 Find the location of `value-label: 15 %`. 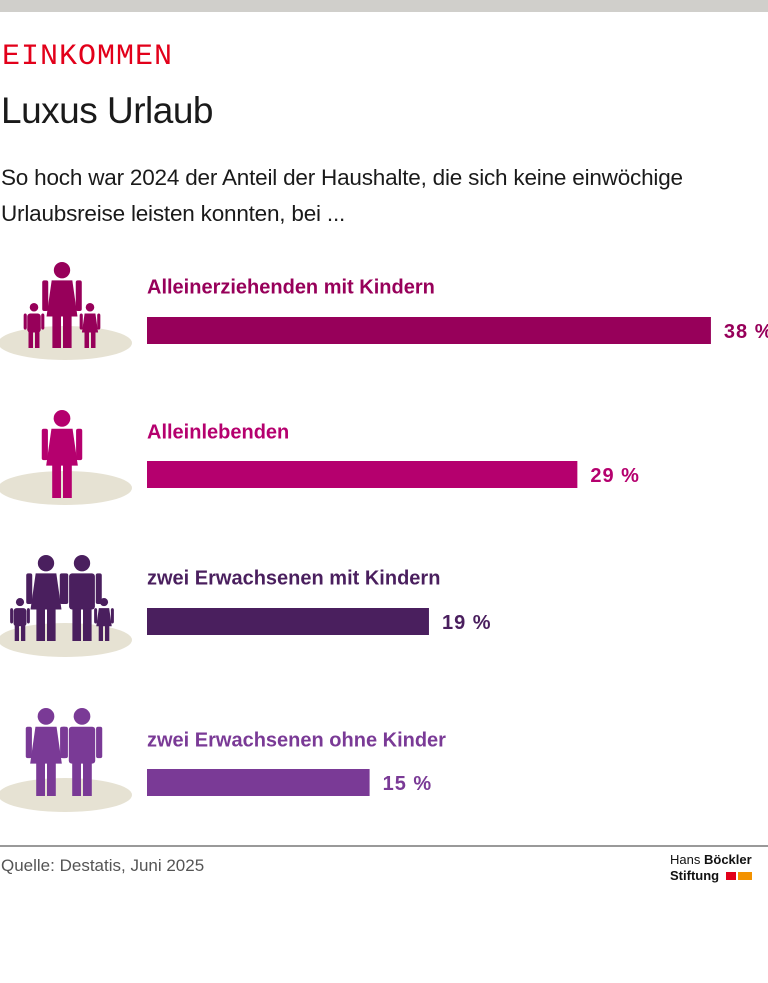

value-label: 15 % is located at coordinates (408, 784).